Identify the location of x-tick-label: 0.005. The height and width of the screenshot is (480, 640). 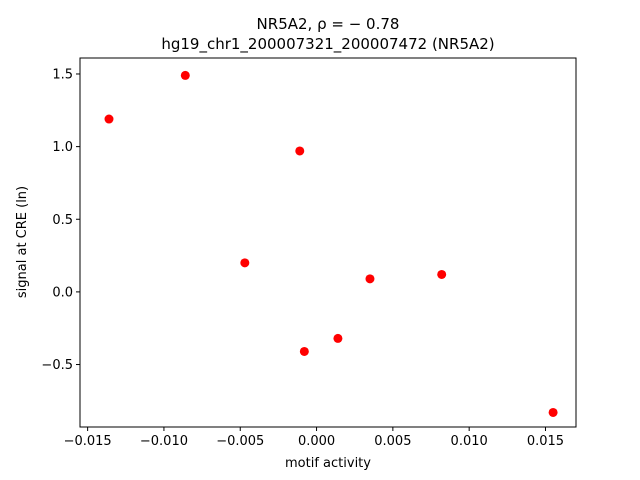
(392, 441).